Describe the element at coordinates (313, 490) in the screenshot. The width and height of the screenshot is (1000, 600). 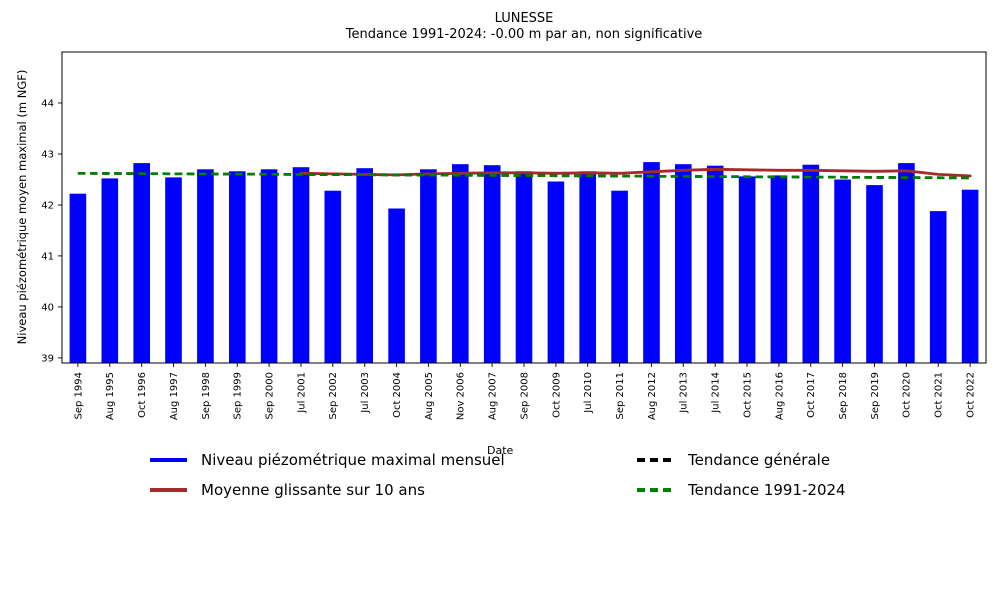
I see `legend-label-moyenne-glissante: Moyenne glissante sur 10 ans` at that location.